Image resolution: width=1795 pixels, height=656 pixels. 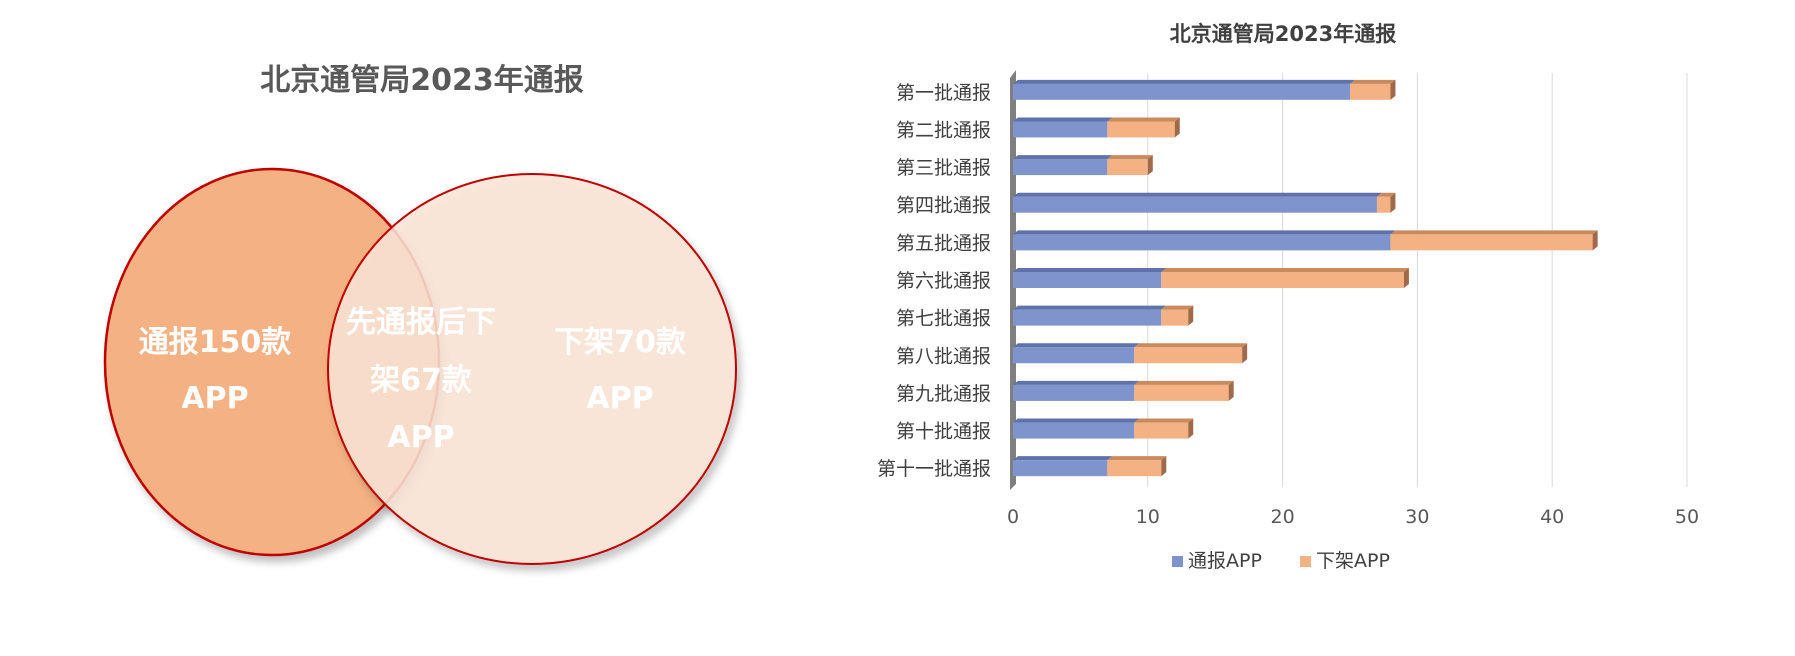 I want to click on x-tick-label: 0, so click(x=1013, y=517).